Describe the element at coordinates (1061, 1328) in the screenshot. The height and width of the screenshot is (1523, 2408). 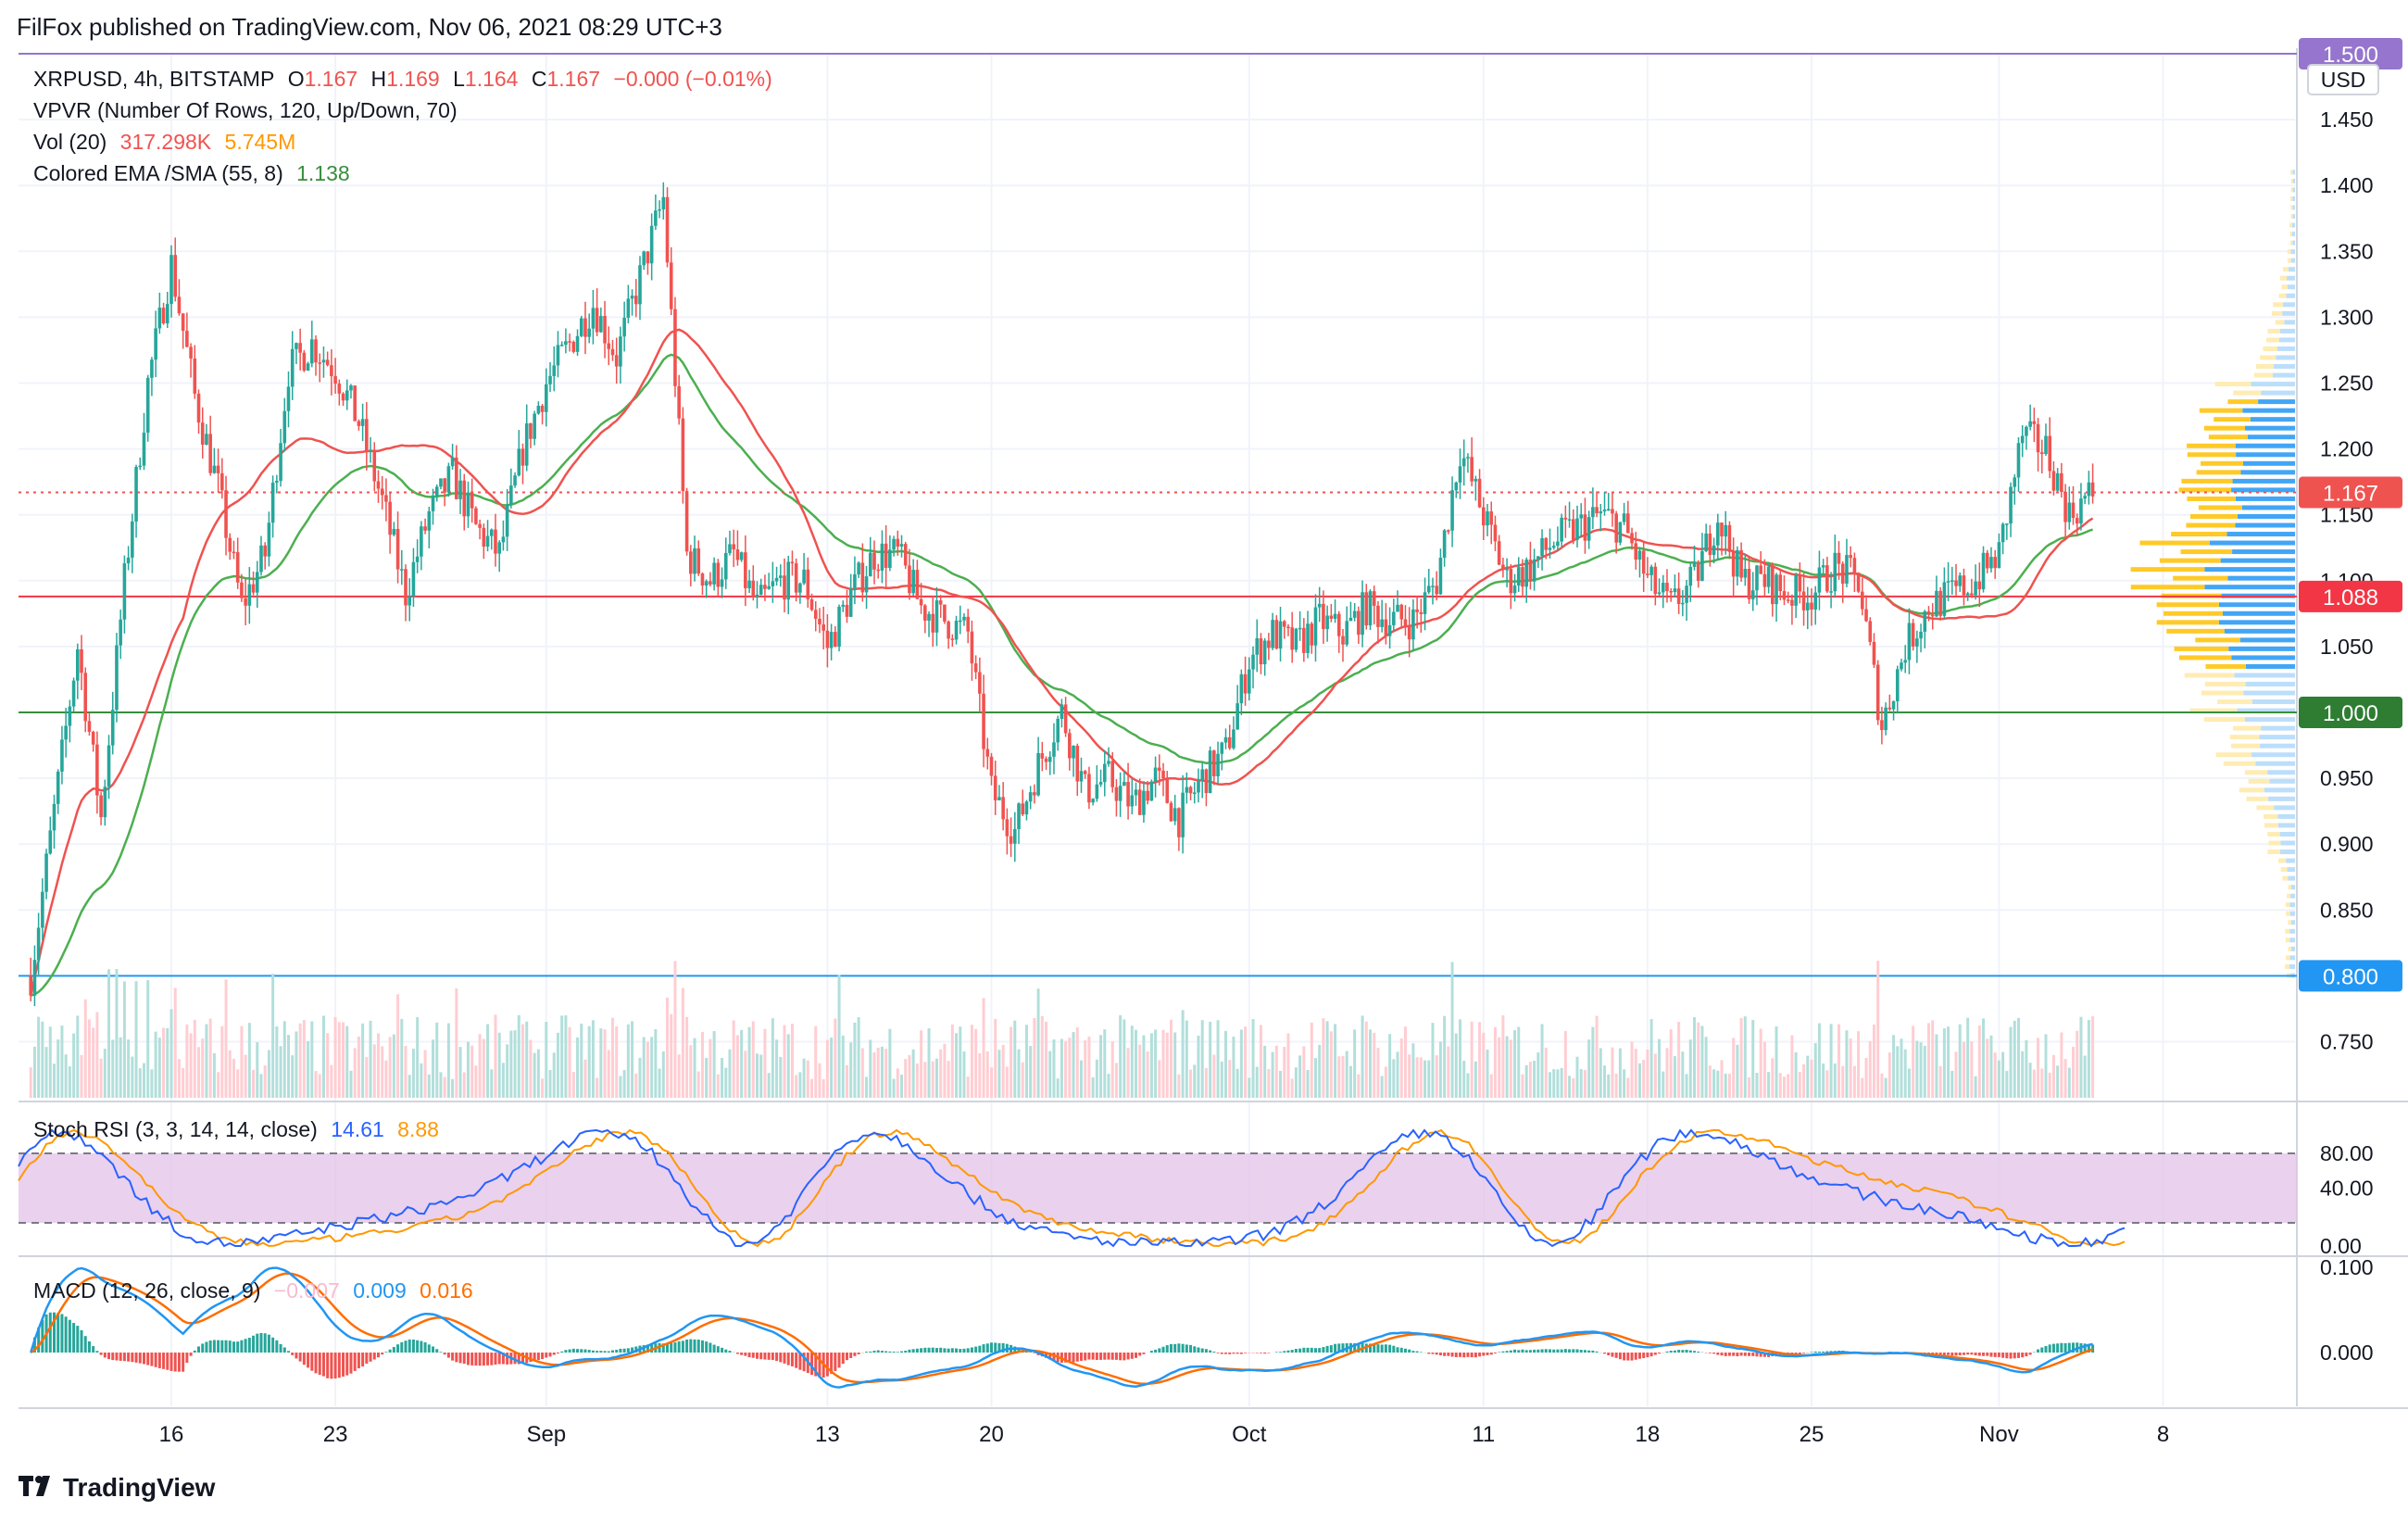
I see `macd-signal-line` at that location.